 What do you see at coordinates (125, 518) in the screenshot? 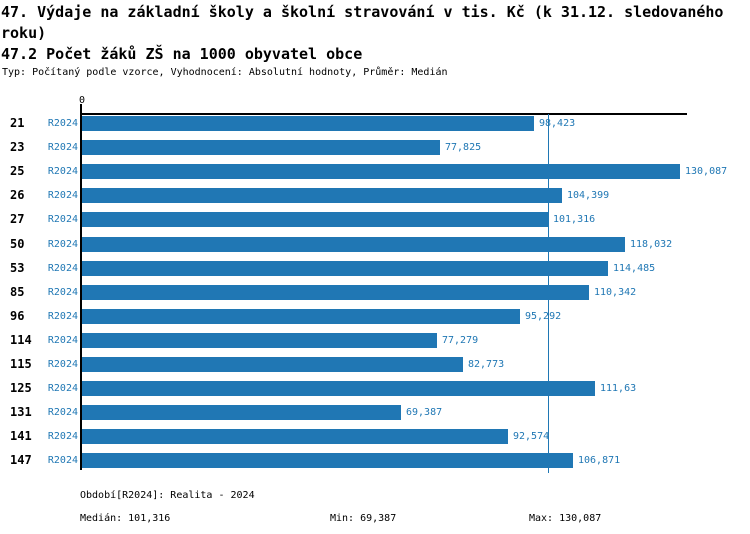
I see `legend-median-stat: Medián: 101,316` at bounding box center [125, 518].